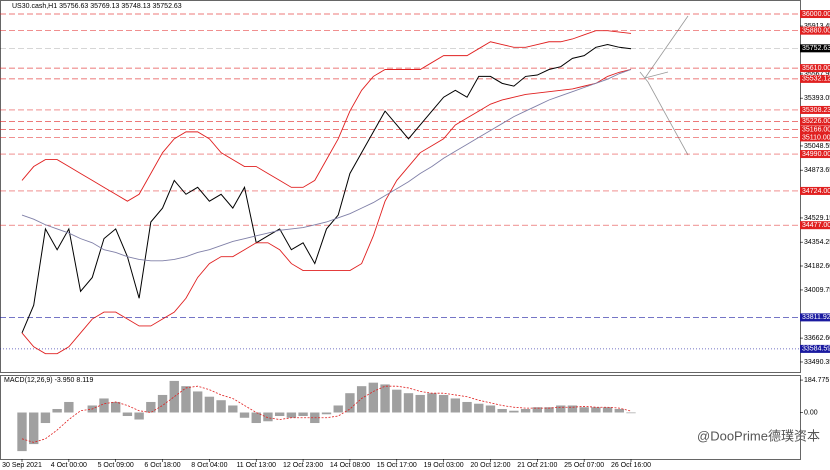 Image resolution: width=830 pixels, height=470 pixels. Describe the element at coordinates (817, 362) in the screenshot. I see `y-tick-label: 33490.35` at that location.